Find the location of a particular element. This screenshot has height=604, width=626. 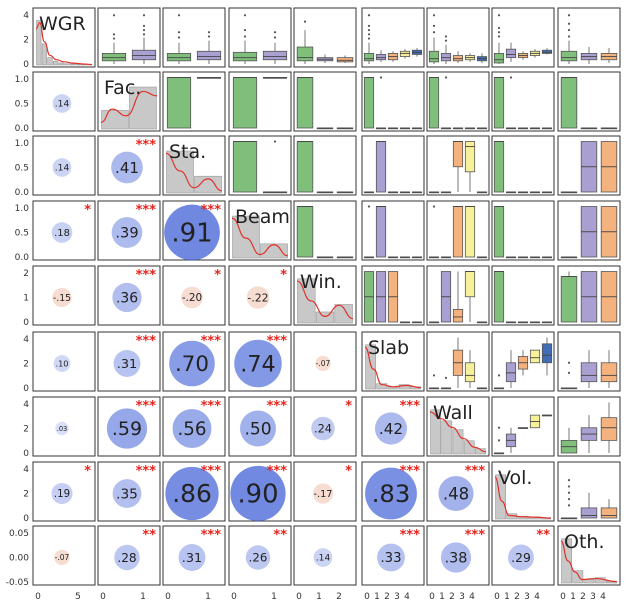

y-tick-label: 4 is located at coordinates (26, 405).